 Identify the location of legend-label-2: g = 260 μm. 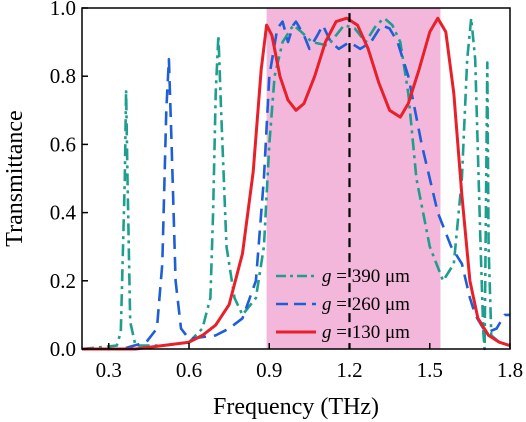
(366, 304).